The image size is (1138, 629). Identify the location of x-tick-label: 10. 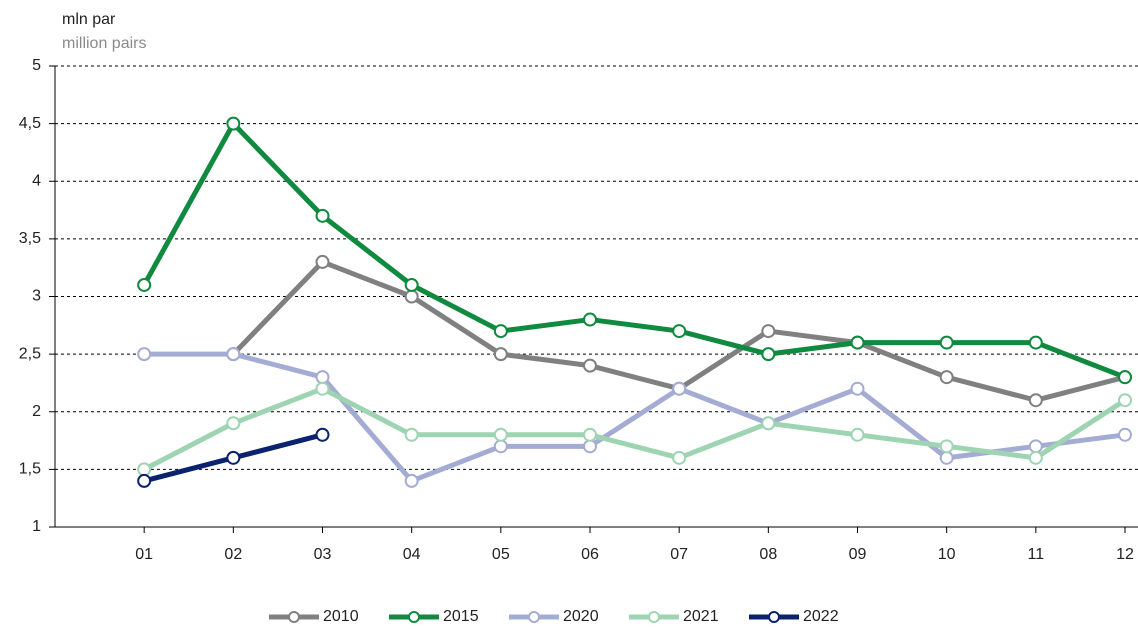
(947, 554).